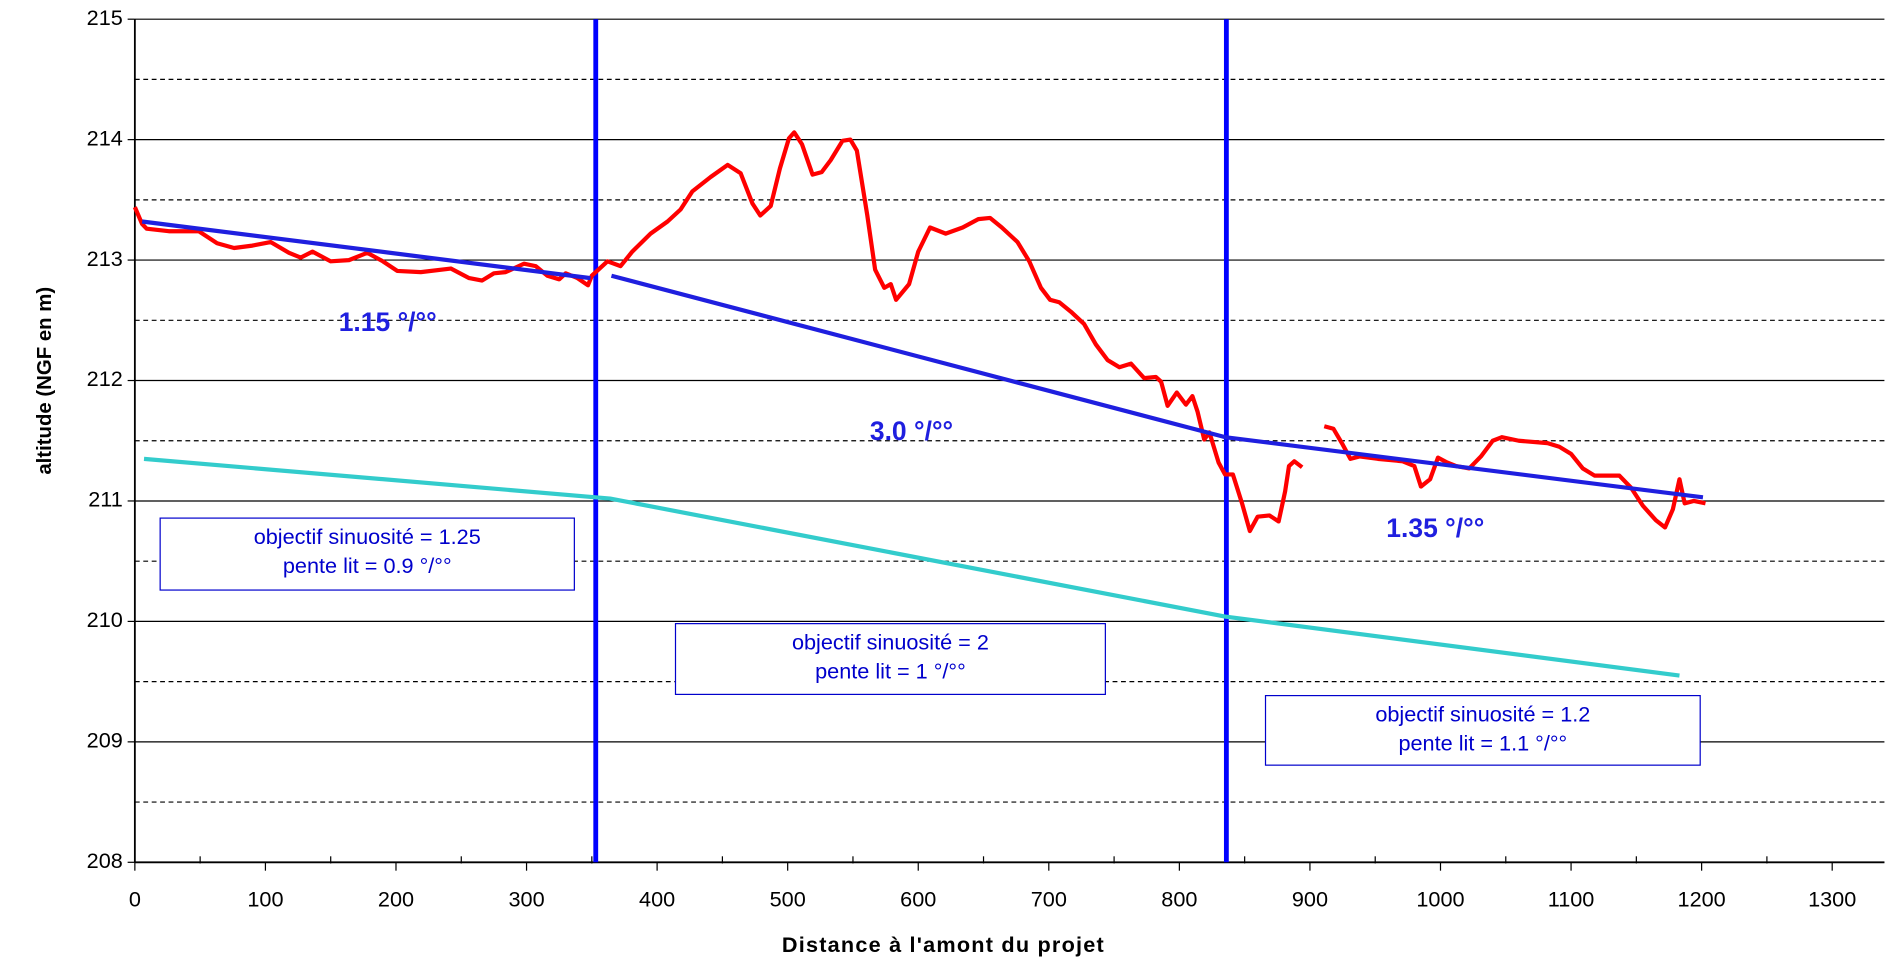 The height and width of the screenshot is (969, 1888). I want to click on x-tick-label: 1300, so click(1832, 898).